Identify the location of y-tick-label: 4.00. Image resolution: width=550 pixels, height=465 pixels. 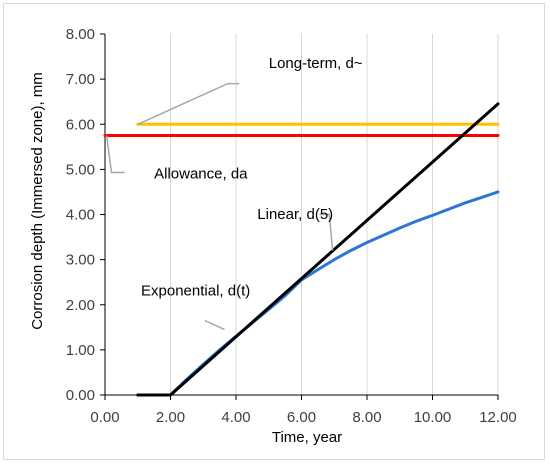
(80, 215).